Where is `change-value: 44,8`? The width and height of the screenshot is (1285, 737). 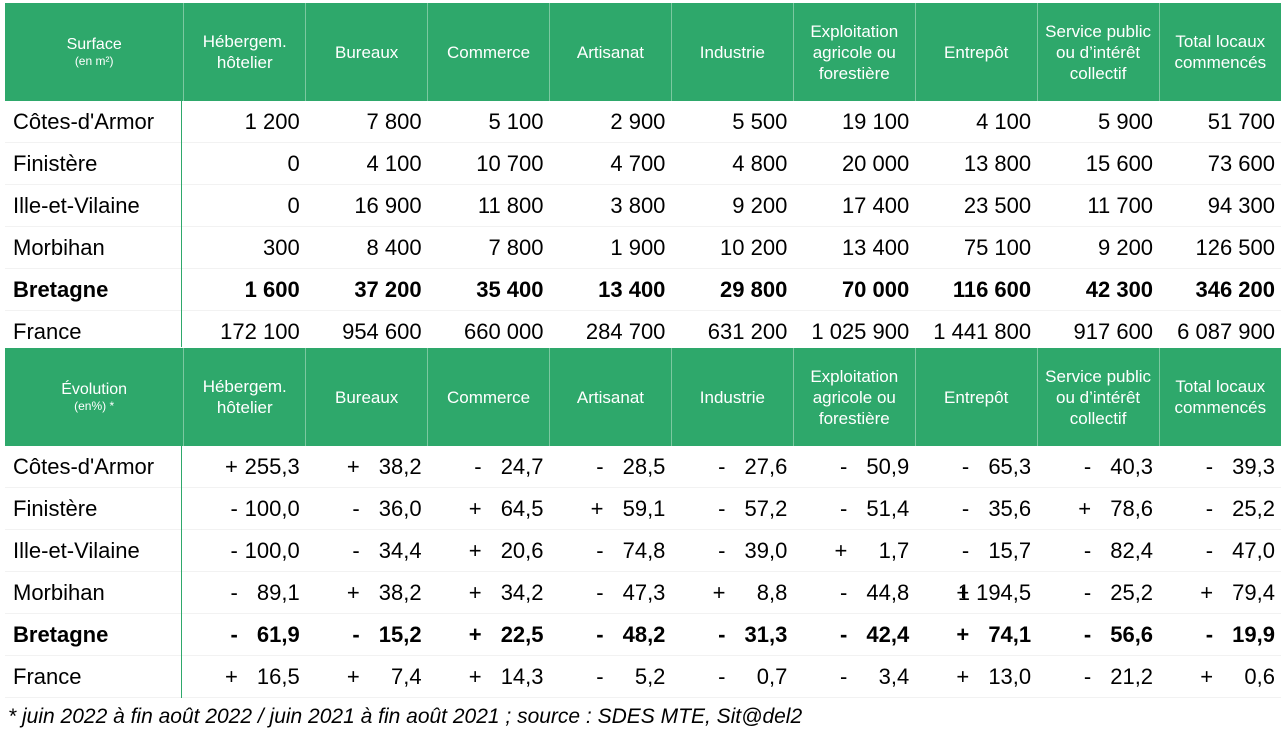 change-value: 44,8 is located at coordinates (888, 592).